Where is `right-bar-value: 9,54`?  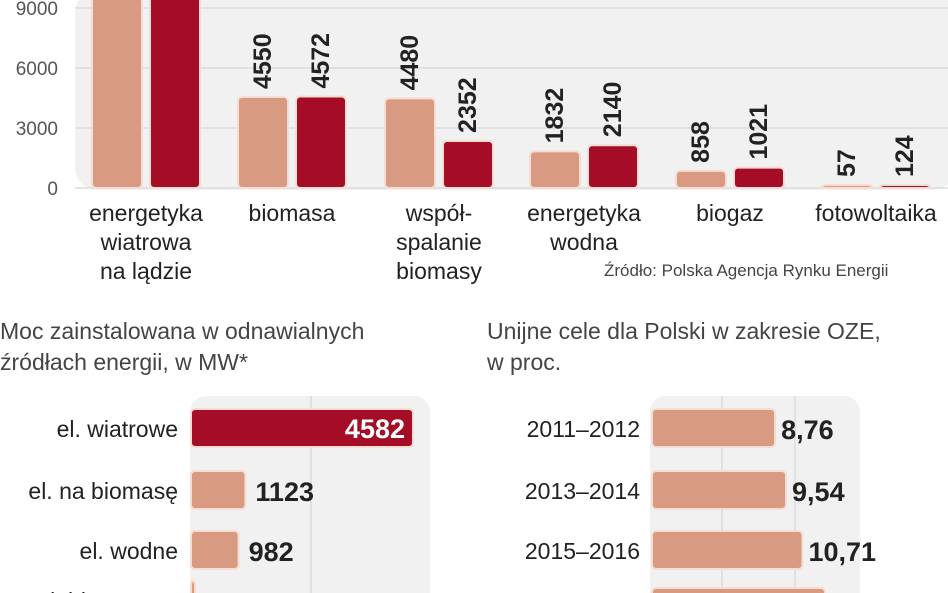 right-bar-value: 9,54 is located at coordinates (818, 492).